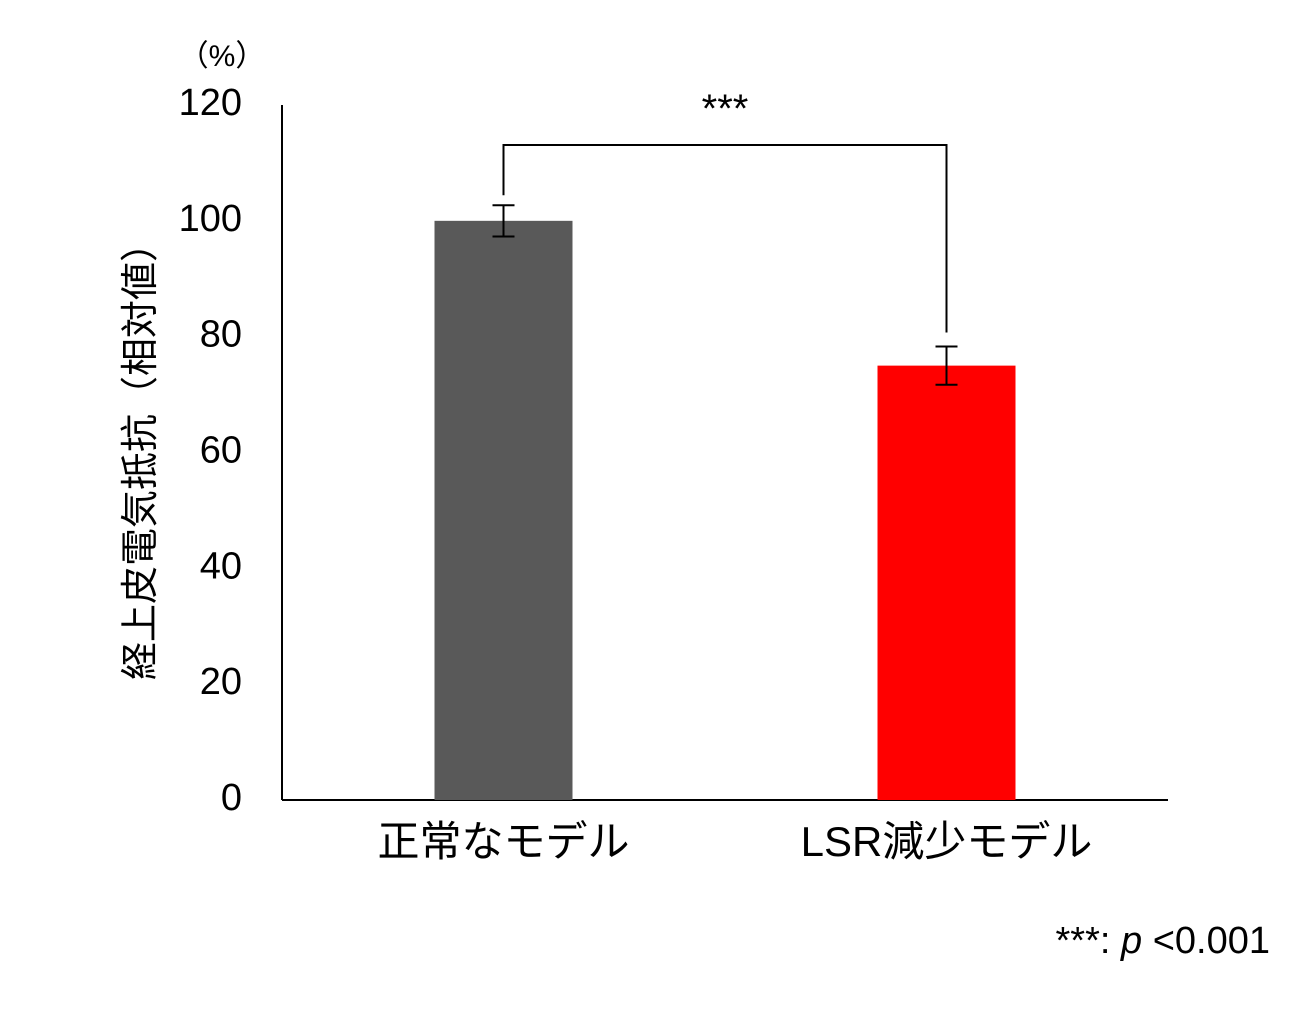 The width and height of the screenshot is (1310, 1014). I want to click on significance-bracket: ***, so click(725, 210).